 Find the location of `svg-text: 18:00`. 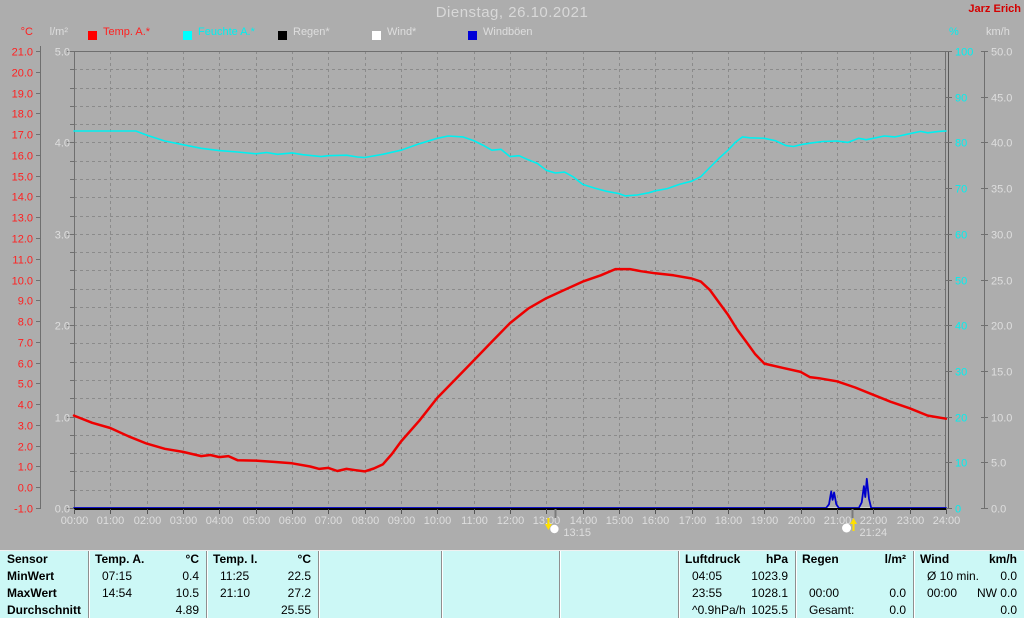

svg-text: 18:00 is located at coordinates (729, 521).